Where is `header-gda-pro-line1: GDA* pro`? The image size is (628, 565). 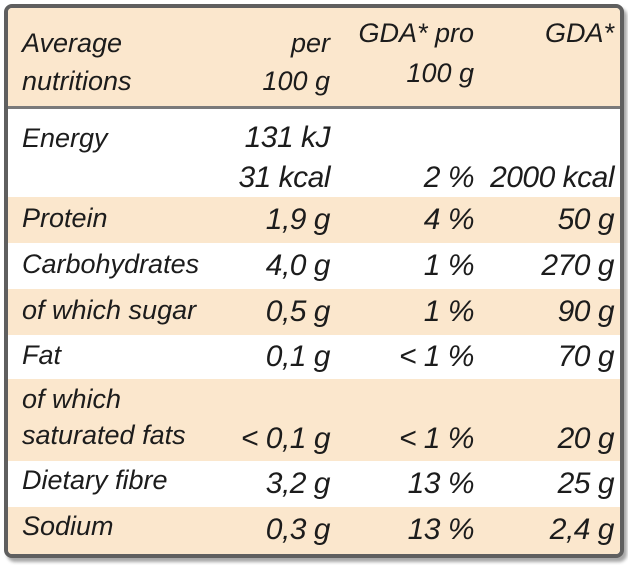
header-gda-pro-line1: GDA* pro is located at coordinates (416, 33).